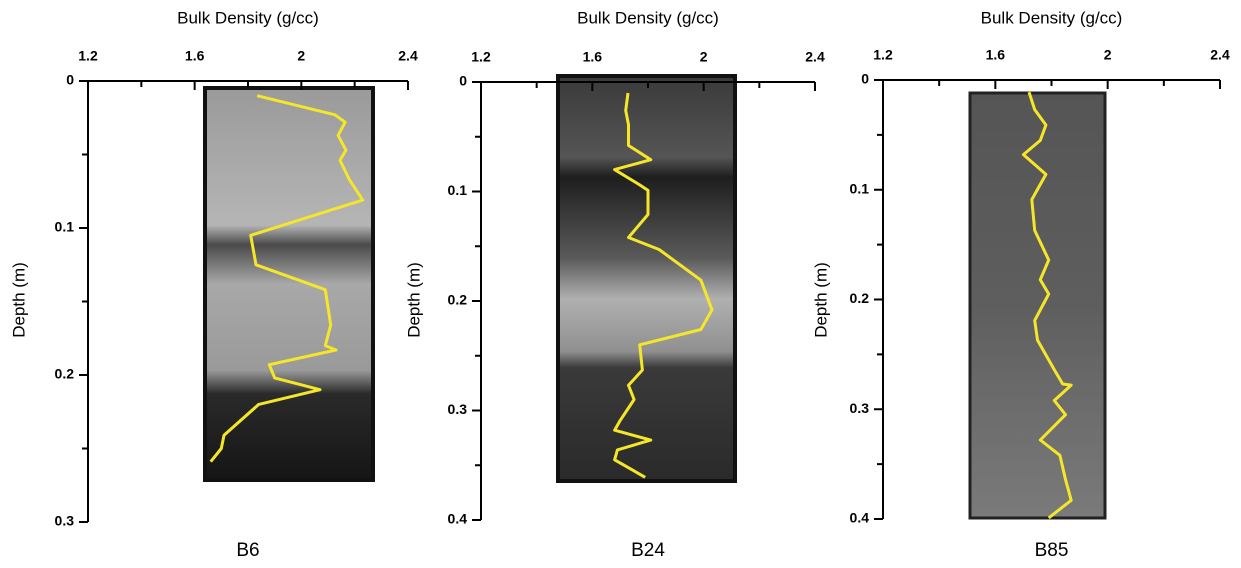 The image size is (1241, 568). Describe the element at coordinates (247, 550) in the screenshot. I see `panel-title: B6` at that location.